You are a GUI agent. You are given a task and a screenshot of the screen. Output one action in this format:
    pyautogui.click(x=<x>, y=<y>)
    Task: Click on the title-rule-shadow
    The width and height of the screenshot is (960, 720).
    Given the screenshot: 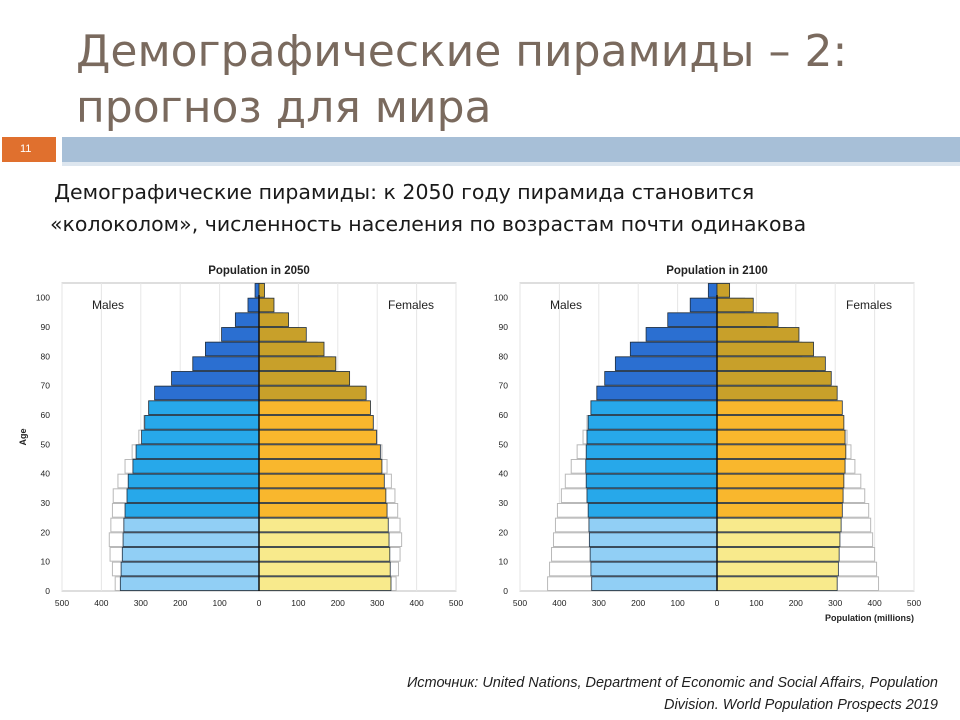 What is the action you would take?
    pyautogui.click(x=511, y=164)
    